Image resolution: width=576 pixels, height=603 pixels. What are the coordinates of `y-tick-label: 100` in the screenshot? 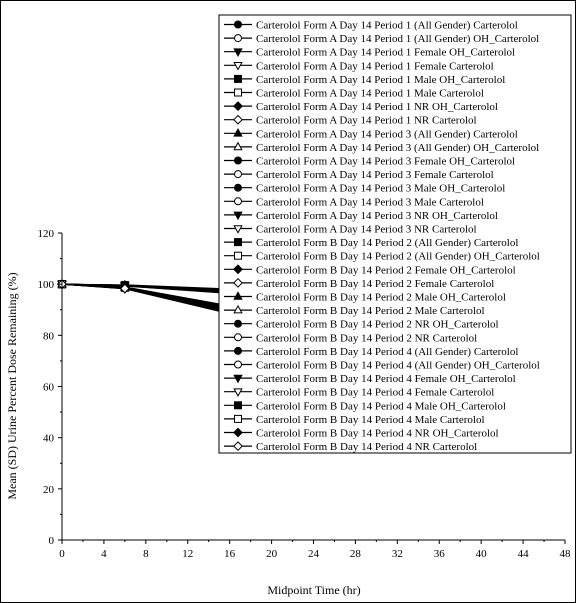 It's located at (46, 285).